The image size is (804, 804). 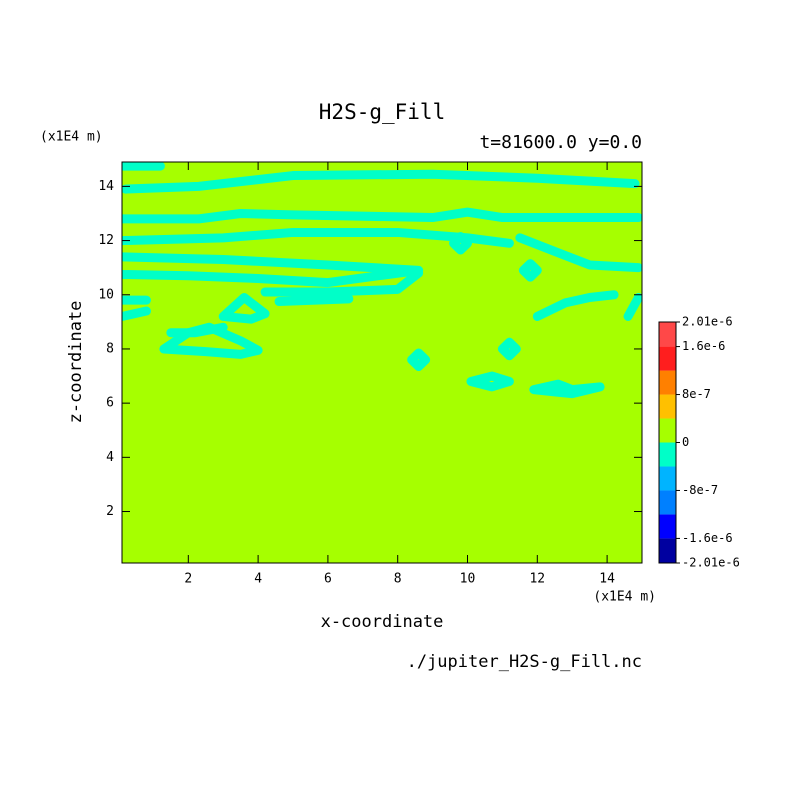 What do you see at coordinates (607, 579) in the screenshot?
I see `x-tick-label: 14` at bounding box center [607, 579].